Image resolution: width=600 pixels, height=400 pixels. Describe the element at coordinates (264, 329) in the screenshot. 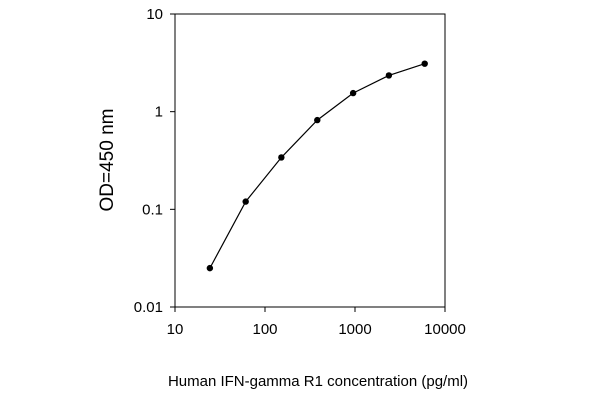

I see `x-tick-label: 100` at that location.